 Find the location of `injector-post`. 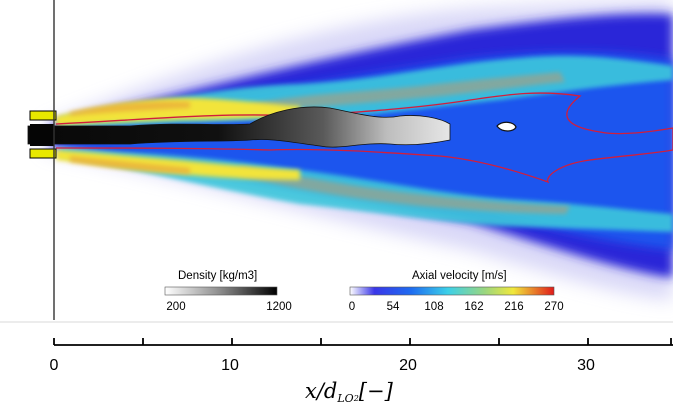

injector-post is located at coordinates (42, 135).